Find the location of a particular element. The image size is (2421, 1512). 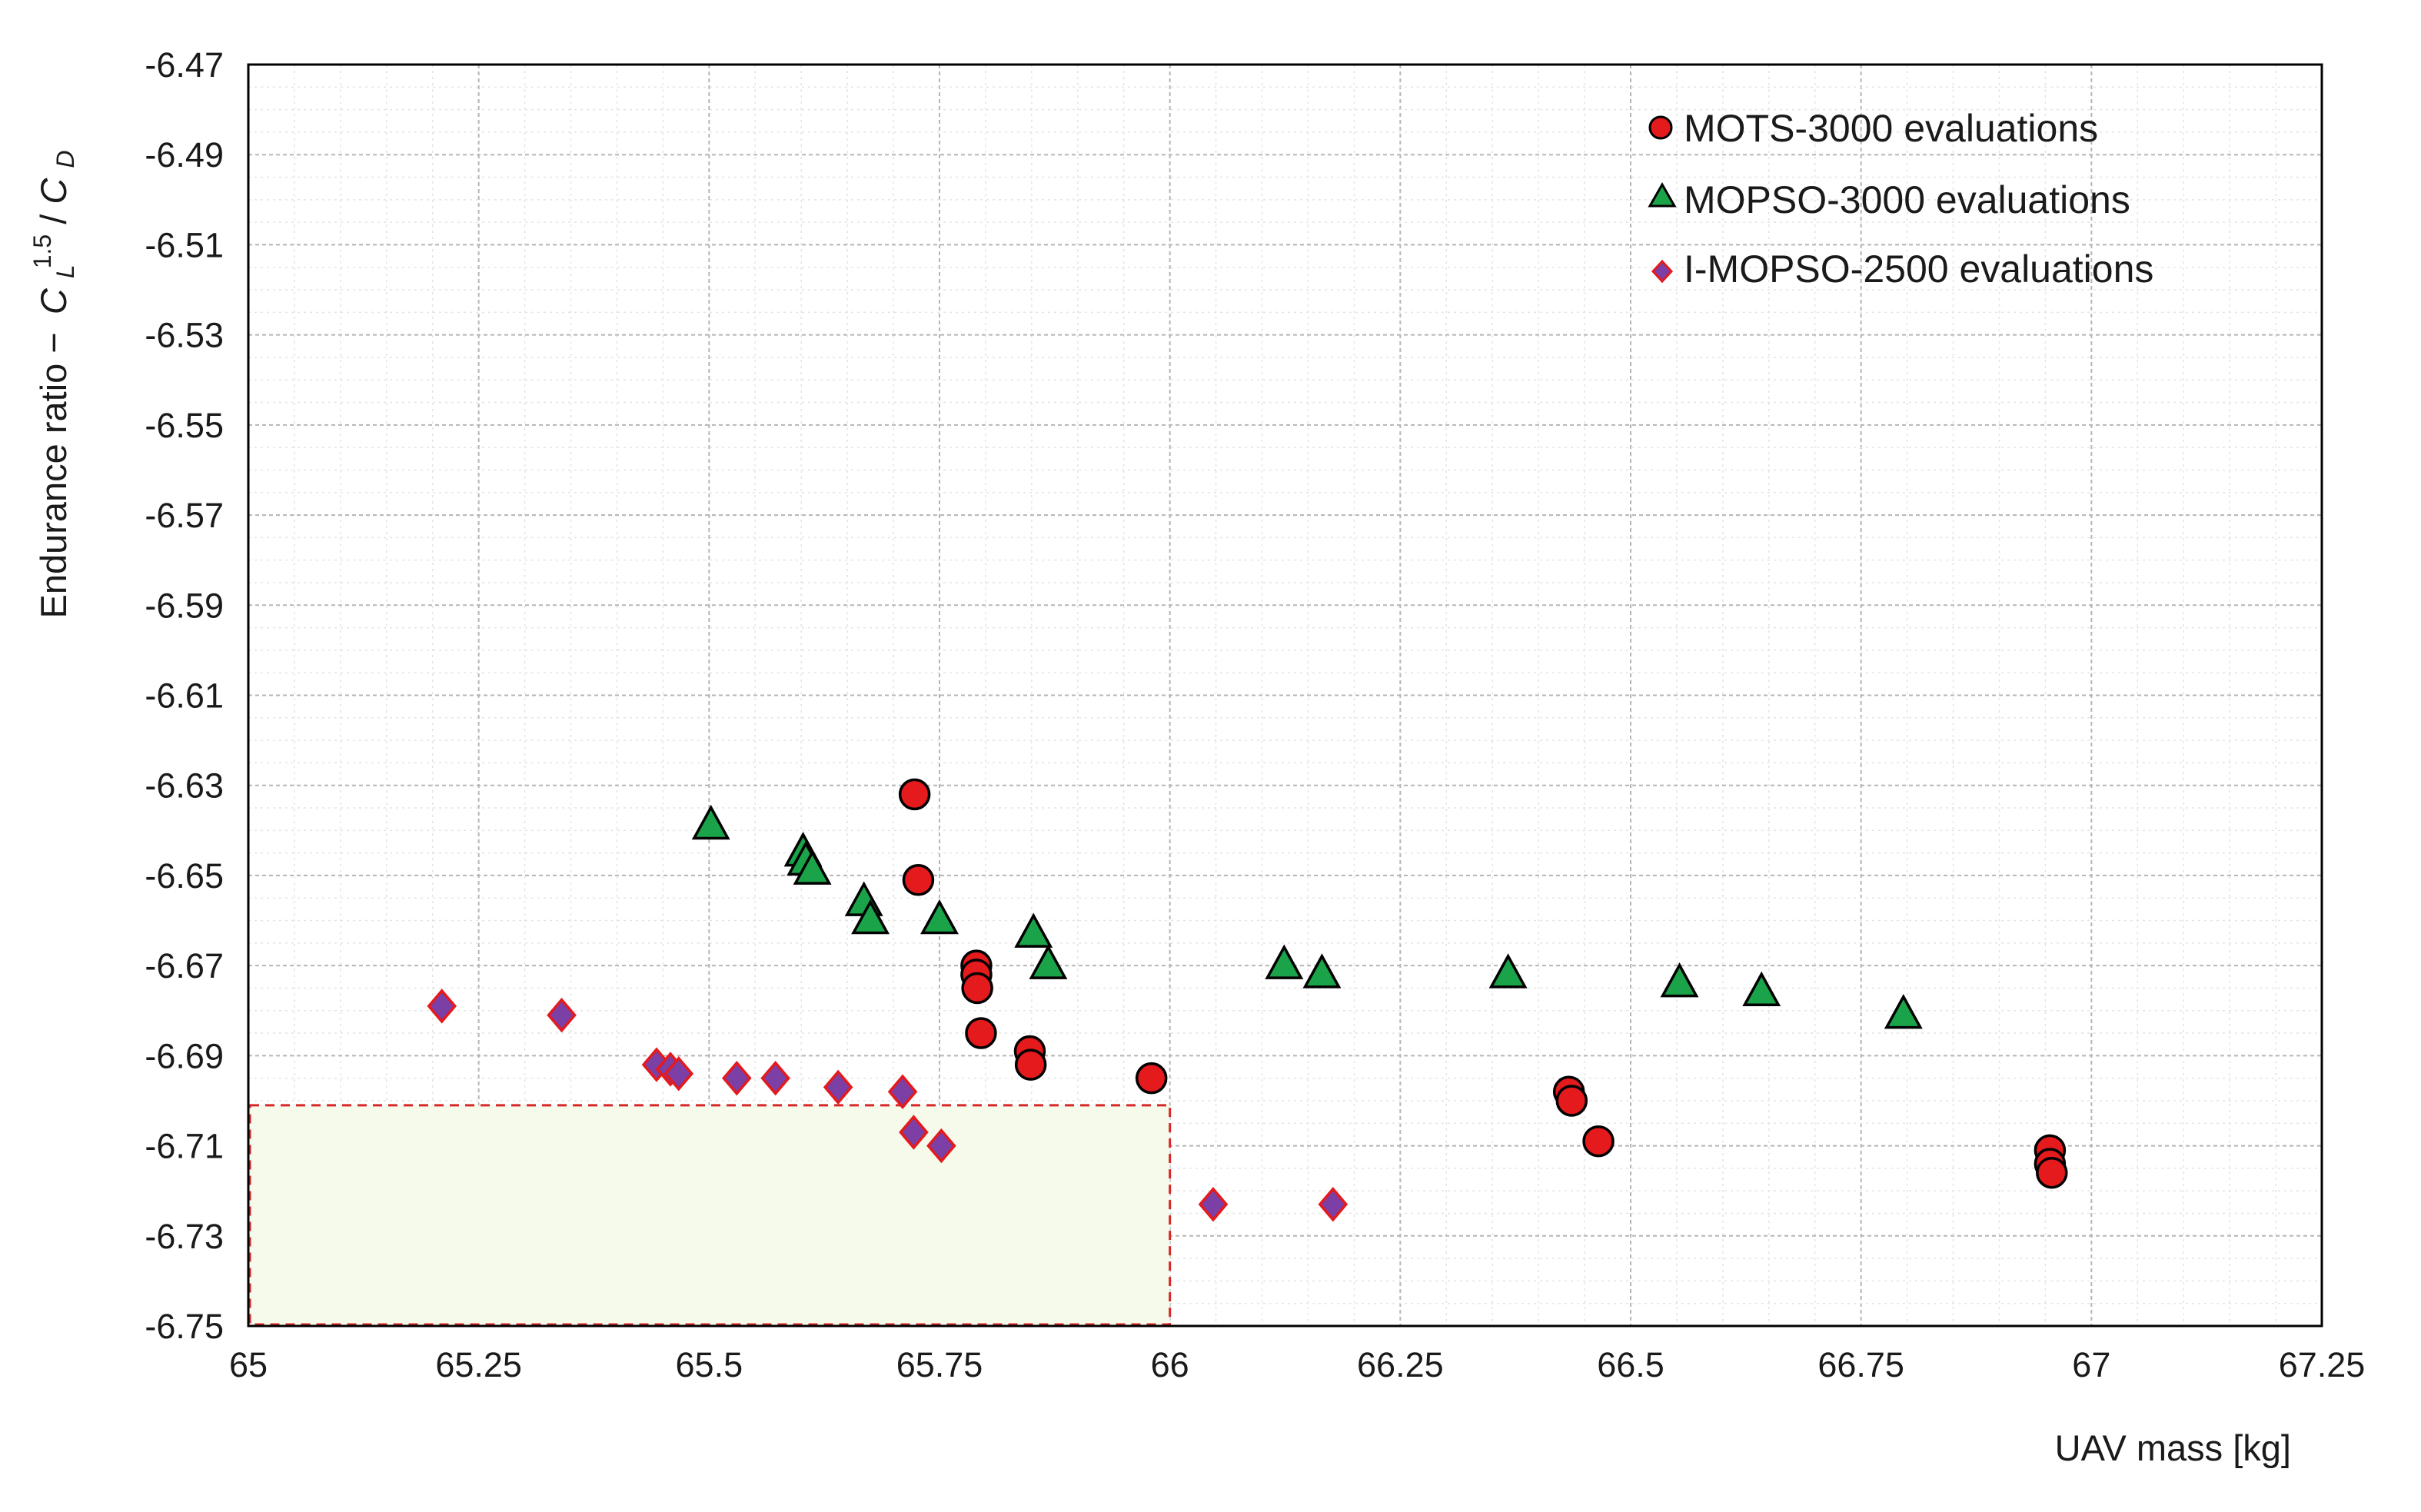

y-tick-label: -6.55 is located at coordinates (185, 425).